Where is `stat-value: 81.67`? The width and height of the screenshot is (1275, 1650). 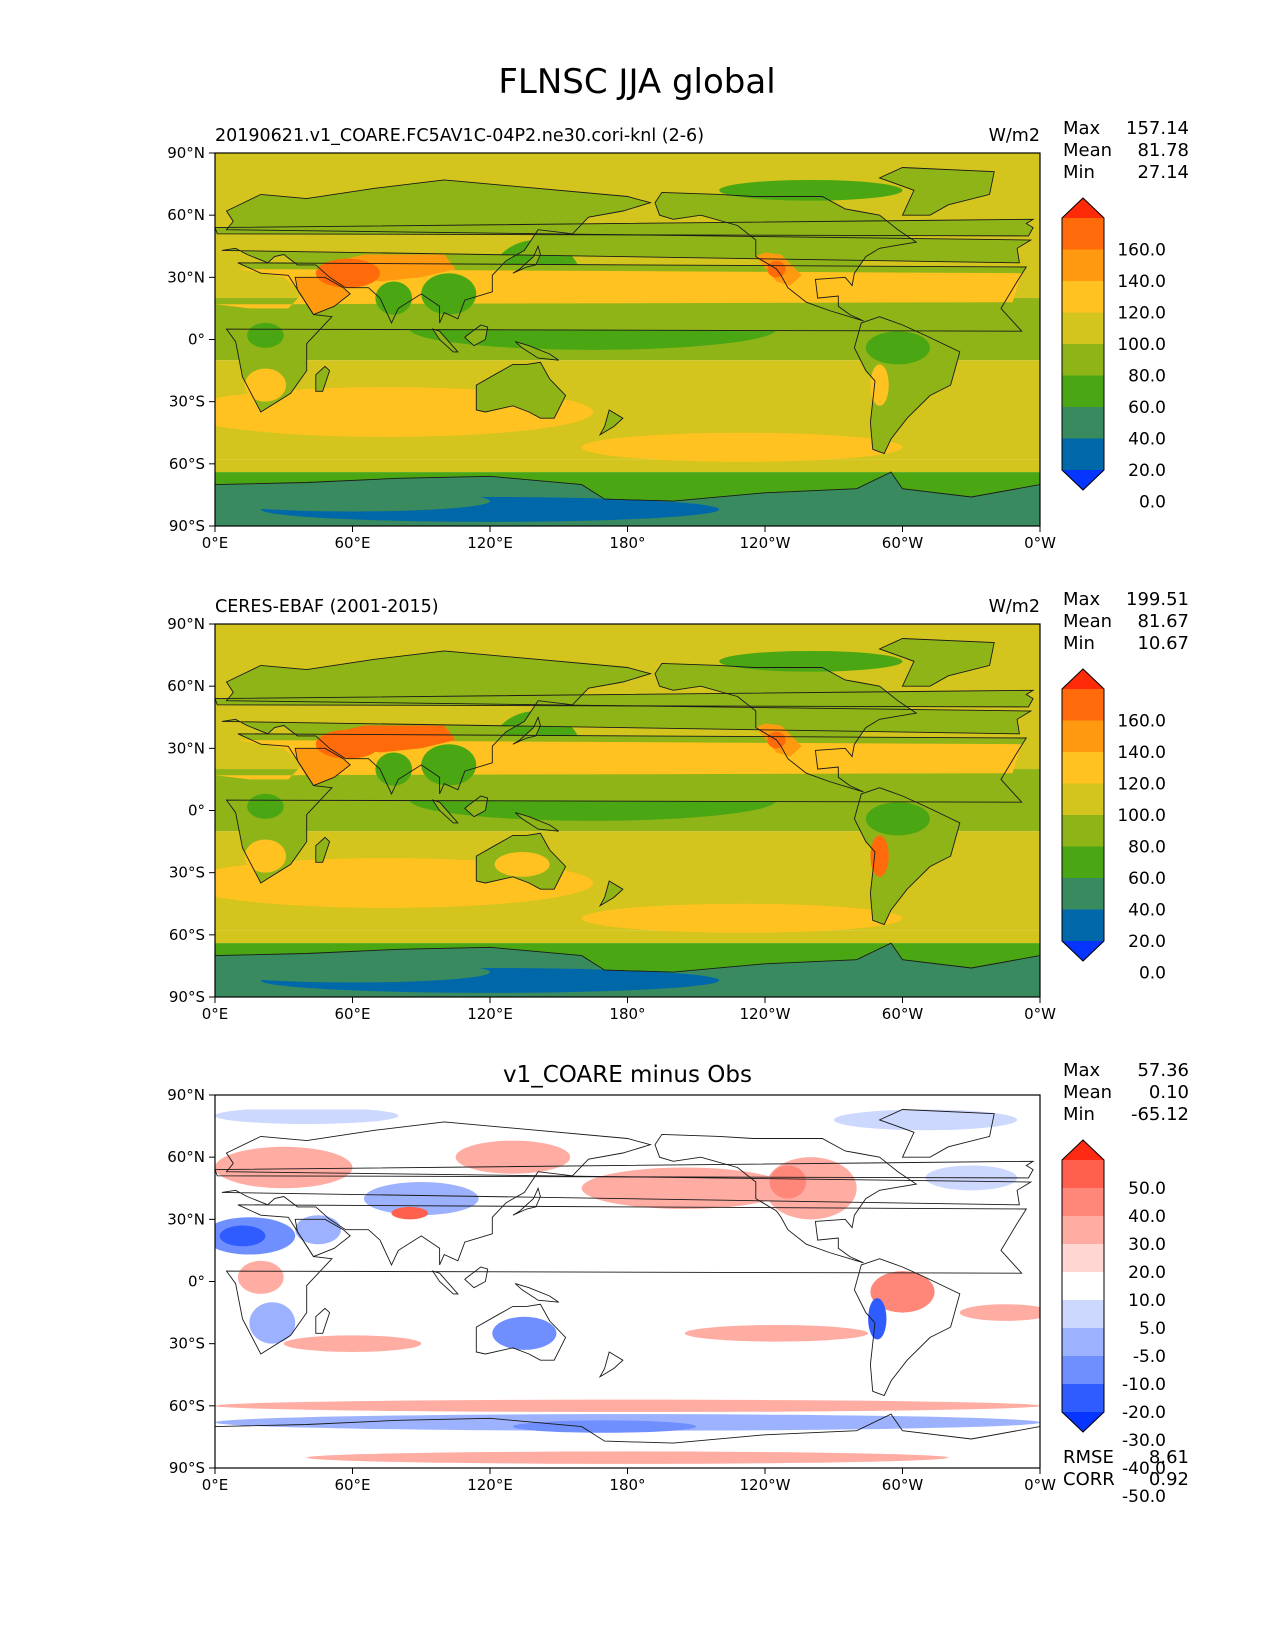 stat-value: 81.67 is located at coordinates (1163, 621).